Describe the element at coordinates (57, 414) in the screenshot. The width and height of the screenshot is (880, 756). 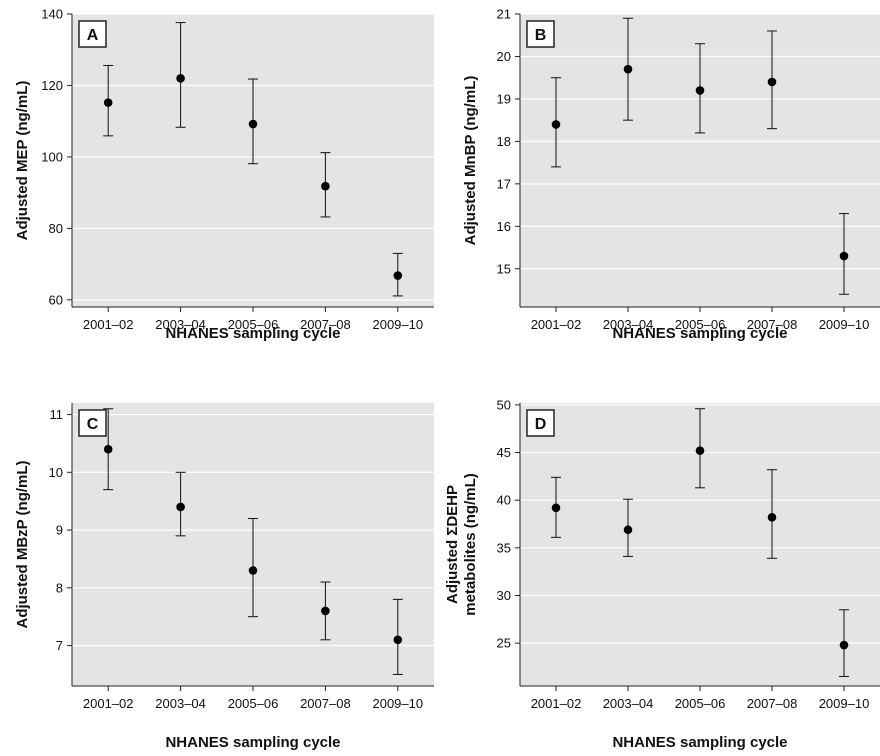
I see `y-tick-label-c: 11` at that location.